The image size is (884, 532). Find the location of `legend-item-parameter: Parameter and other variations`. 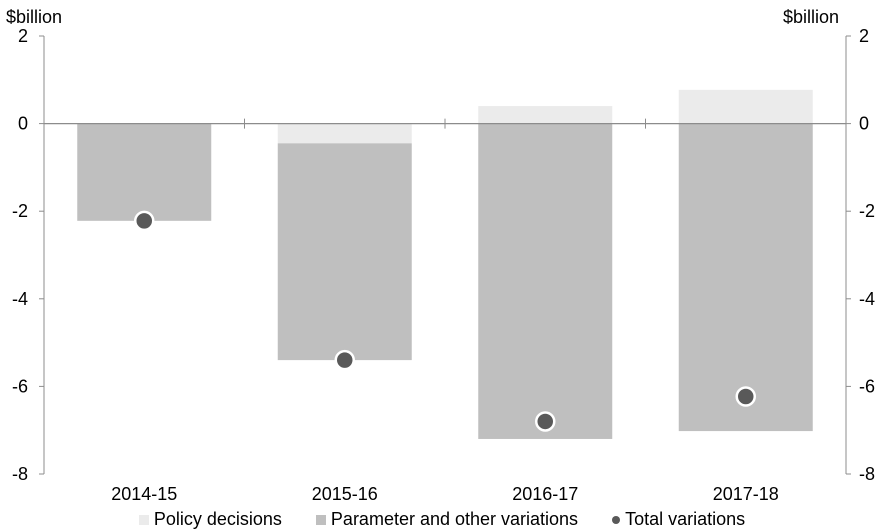

legend-item-parameter: Parameter and other variations is located at coordinates (447, 519).